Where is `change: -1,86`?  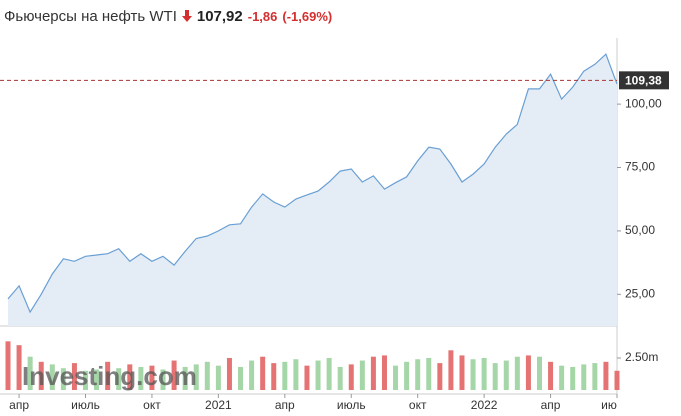 change: -1,86 is located at coordinates (262, 16).